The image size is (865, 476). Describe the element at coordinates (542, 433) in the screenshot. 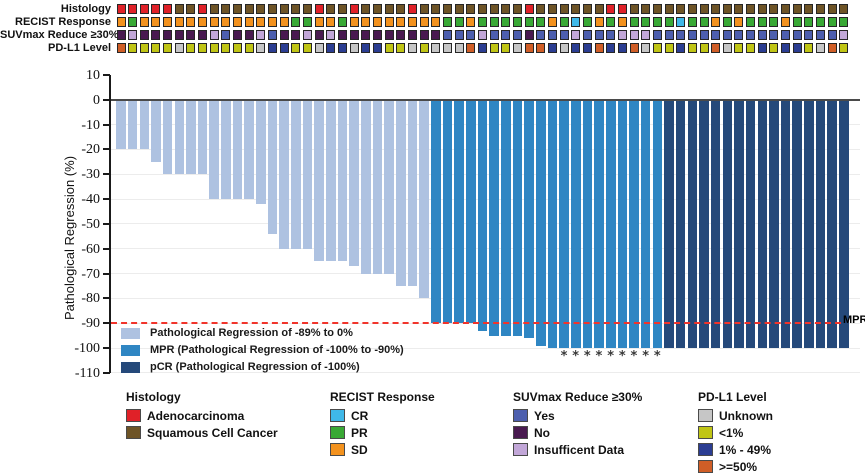

I see `legend-item-label: No` at that location.